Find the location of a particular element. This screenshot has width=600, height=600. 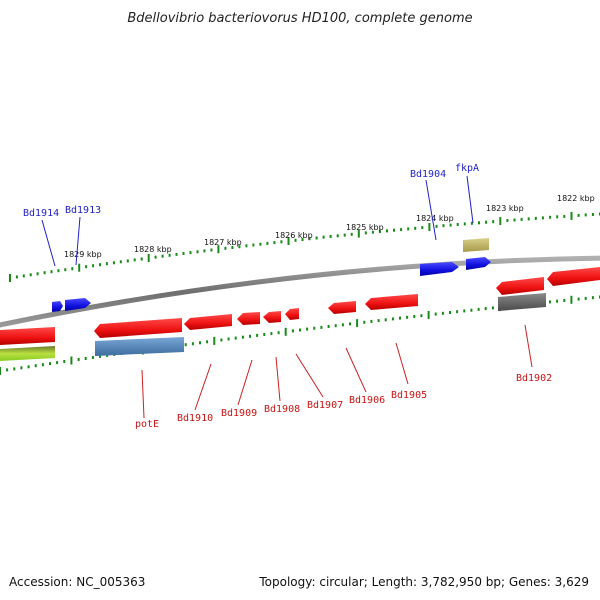

kbp-label: 1828 kbp is located at coordinates (153, 249).